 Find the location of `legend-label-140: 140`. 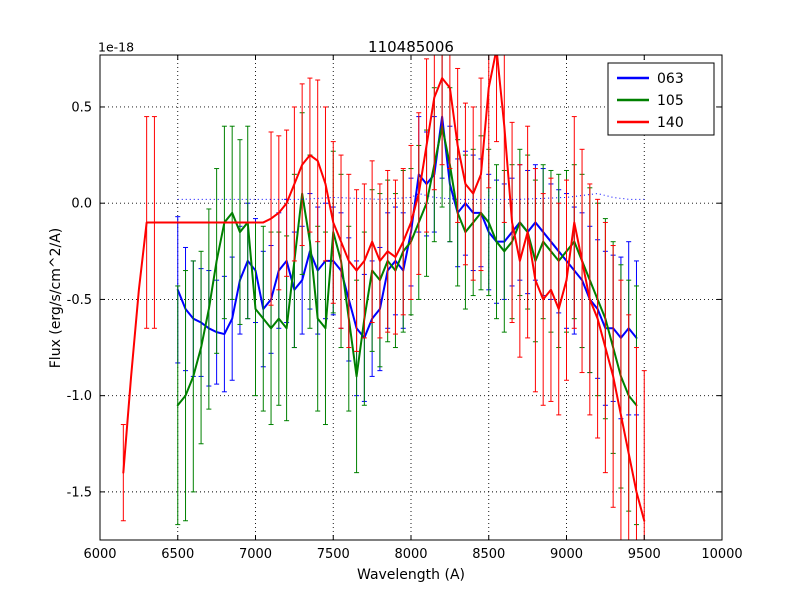

legend-label-140: 140 is located at coordinates (670, 123).